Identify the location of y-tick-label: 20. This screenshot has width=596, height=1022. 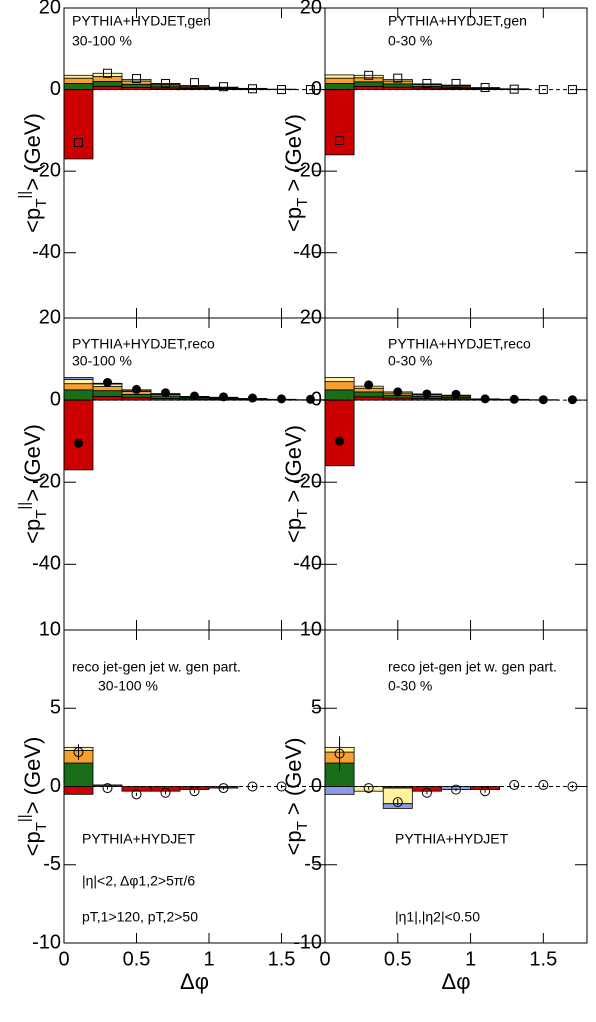
(50, 9).